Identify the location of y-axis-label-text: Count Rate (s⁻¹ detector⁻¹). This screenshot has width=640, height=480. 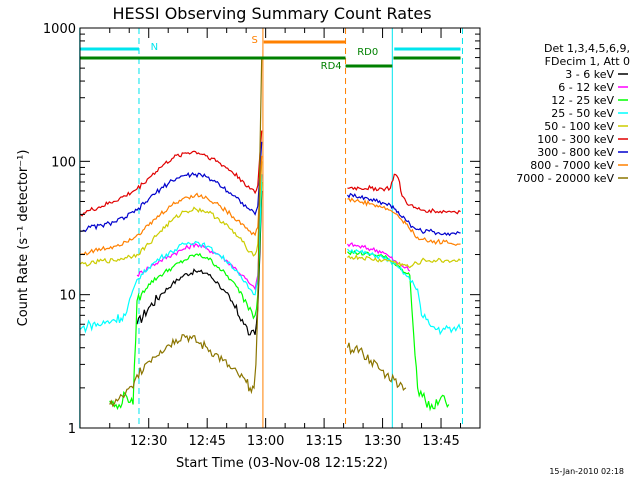
(23, 238).